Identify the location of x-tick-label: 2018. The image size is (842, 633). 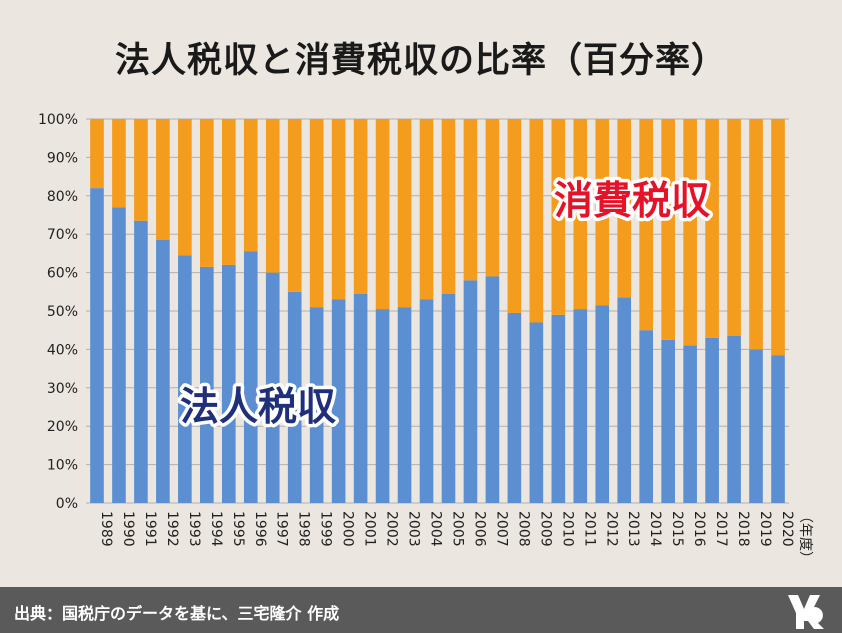
(743, 529).